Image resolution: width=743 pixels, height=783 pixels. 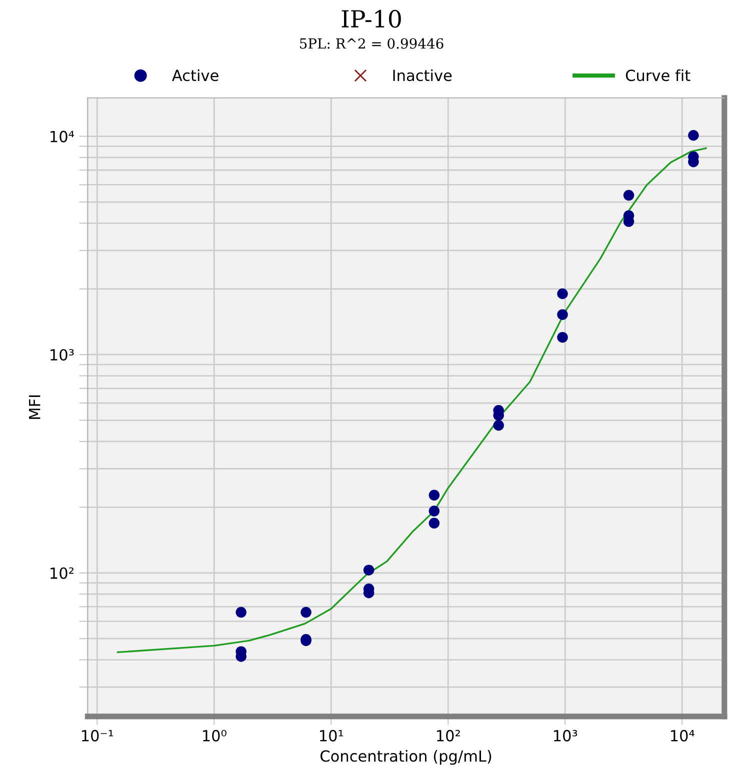 What do you see at coordinates (62, 136) in the screenshot?
I see `y-tick-label: 10⁴` at bounding box center [62, 136].